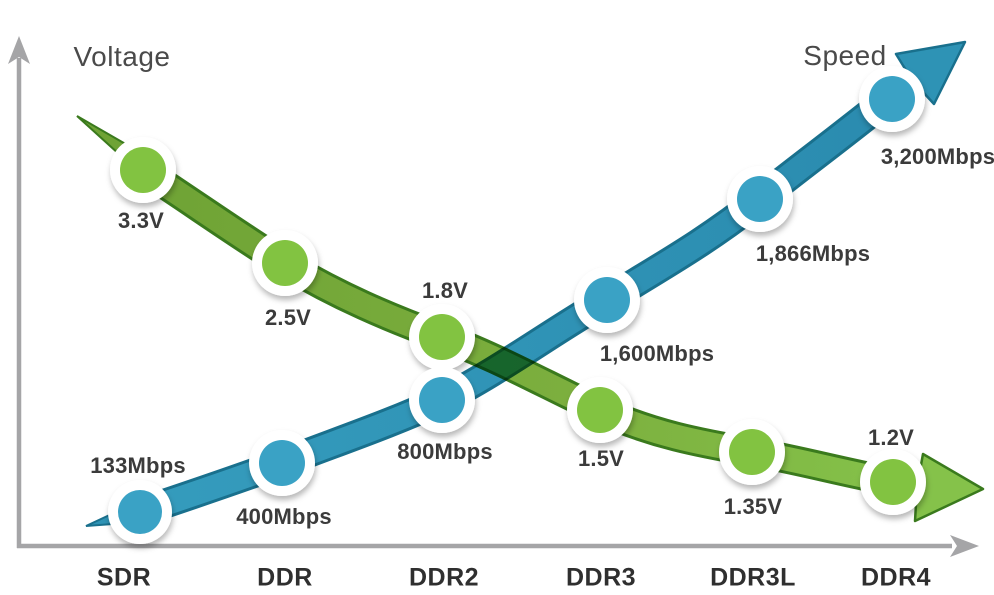 This screenshot has width=994, height=595. What do you see at coordinates (607, 300) in the screenshot?
I see `speed-point-ddr3` at bounding box center [607, 300].